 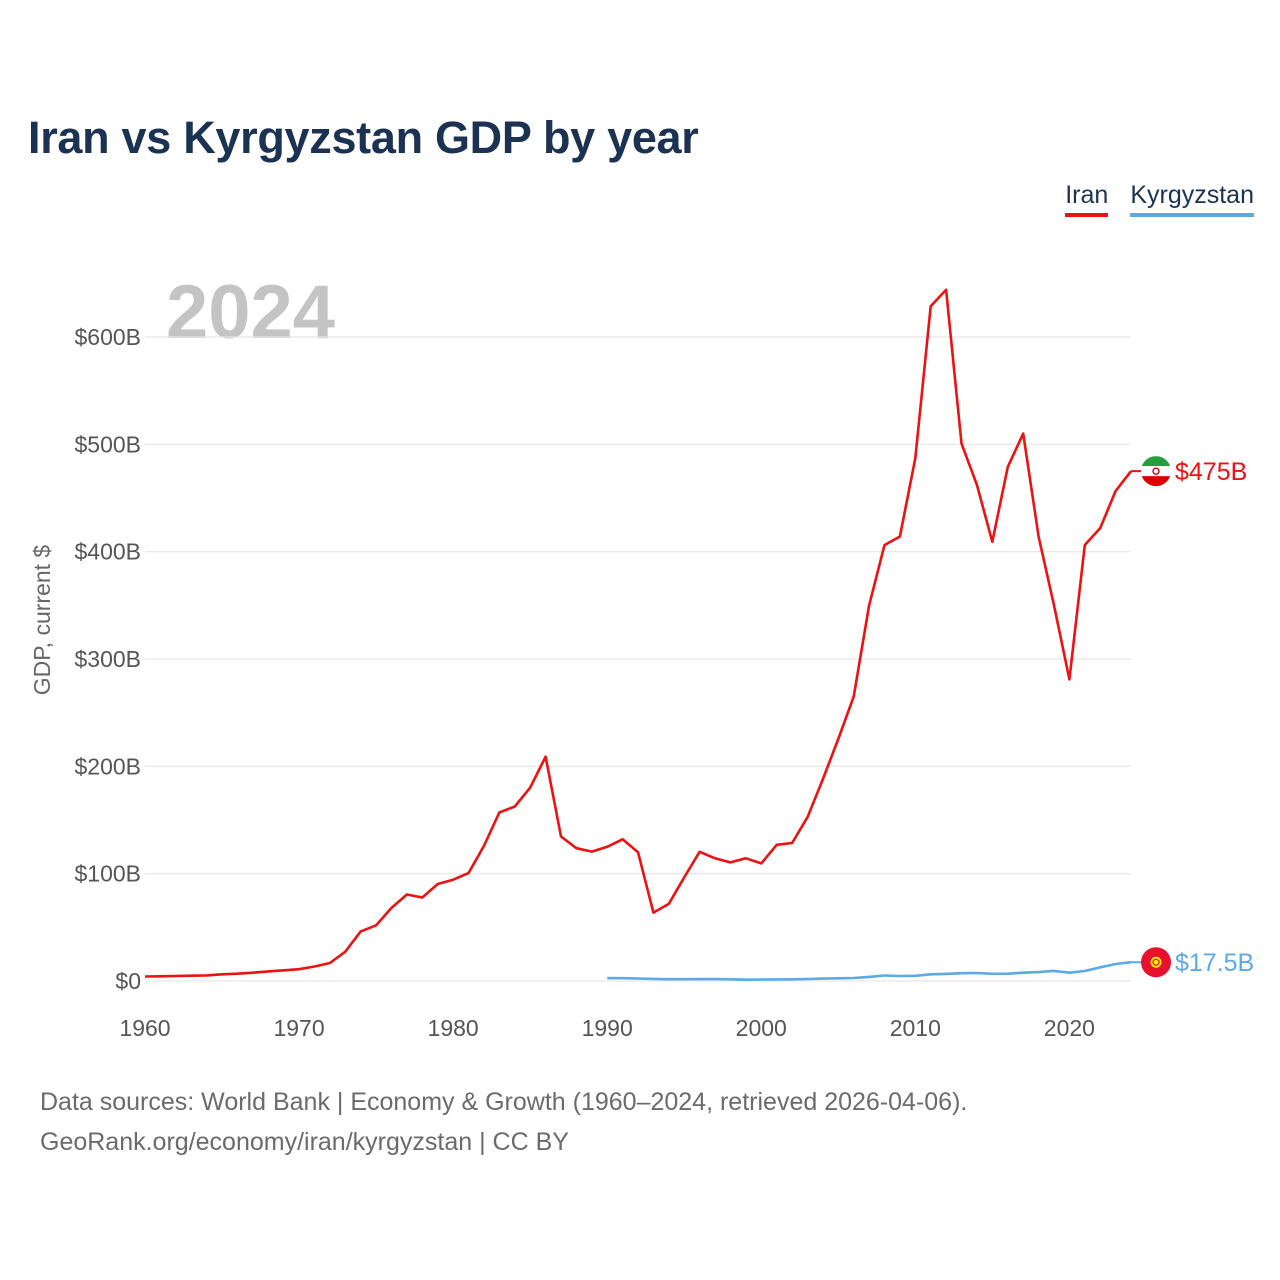 I want to click on legend-kyrgyzstan: Kyrgyzstan, so click(x=1192, y=198).